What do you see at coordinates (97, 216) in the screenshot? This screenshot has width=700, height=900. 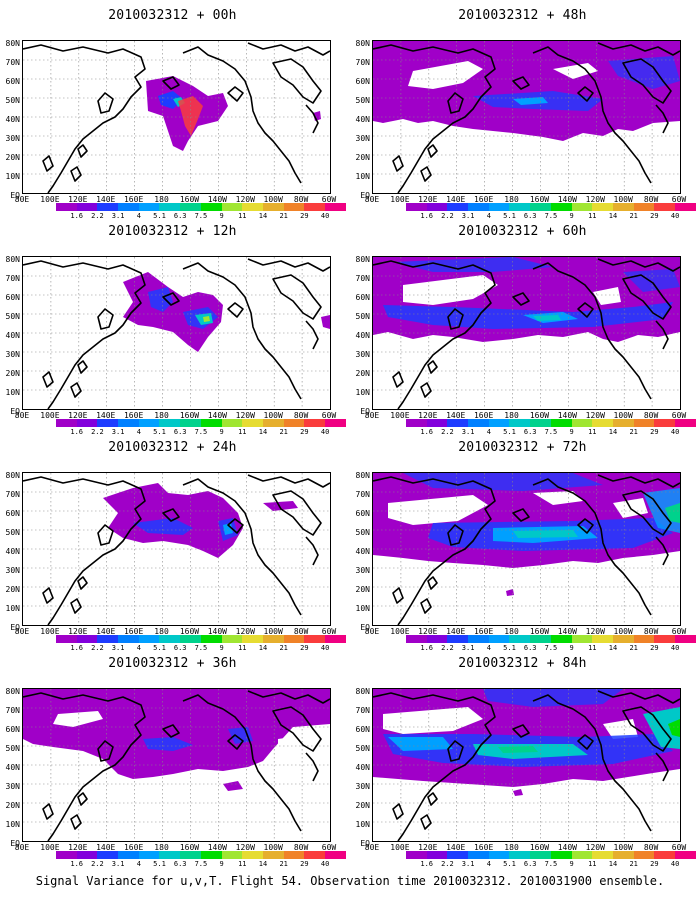 I see `colorbar-label: 2.2` at bounding box center [97, 216].